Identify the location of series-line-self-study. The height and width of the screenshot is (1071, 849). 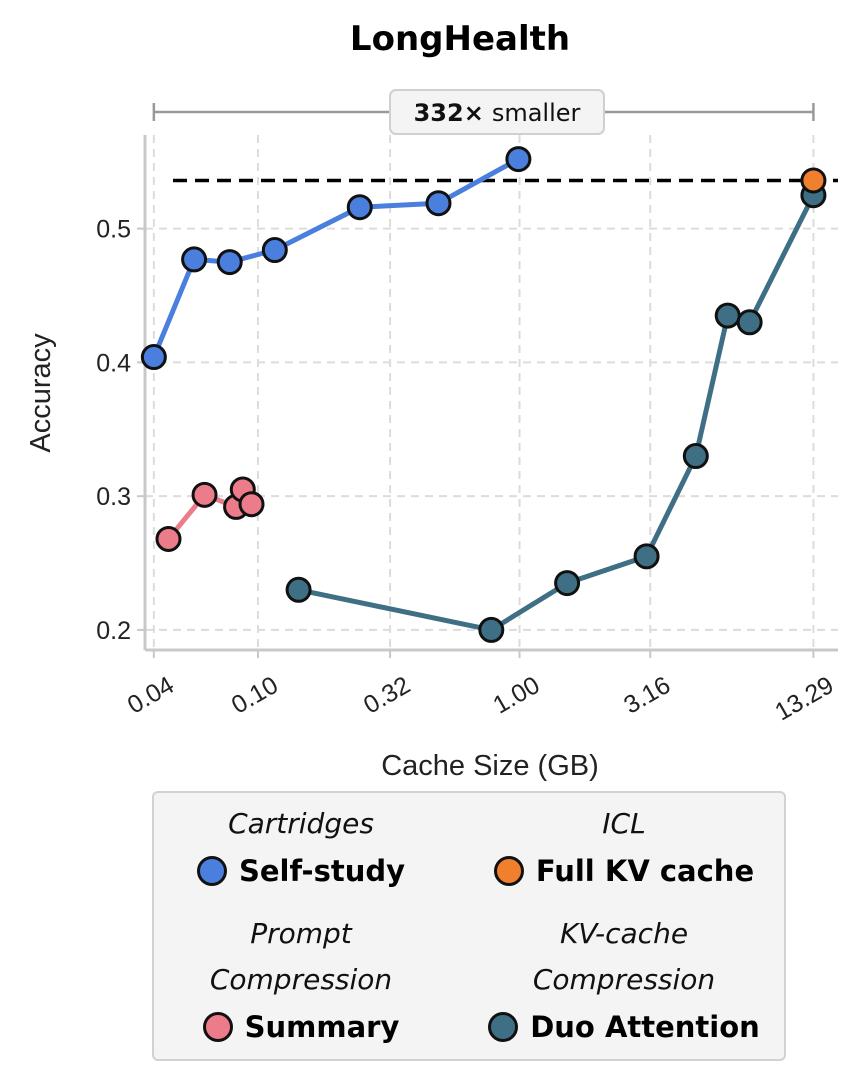
(336, 258).